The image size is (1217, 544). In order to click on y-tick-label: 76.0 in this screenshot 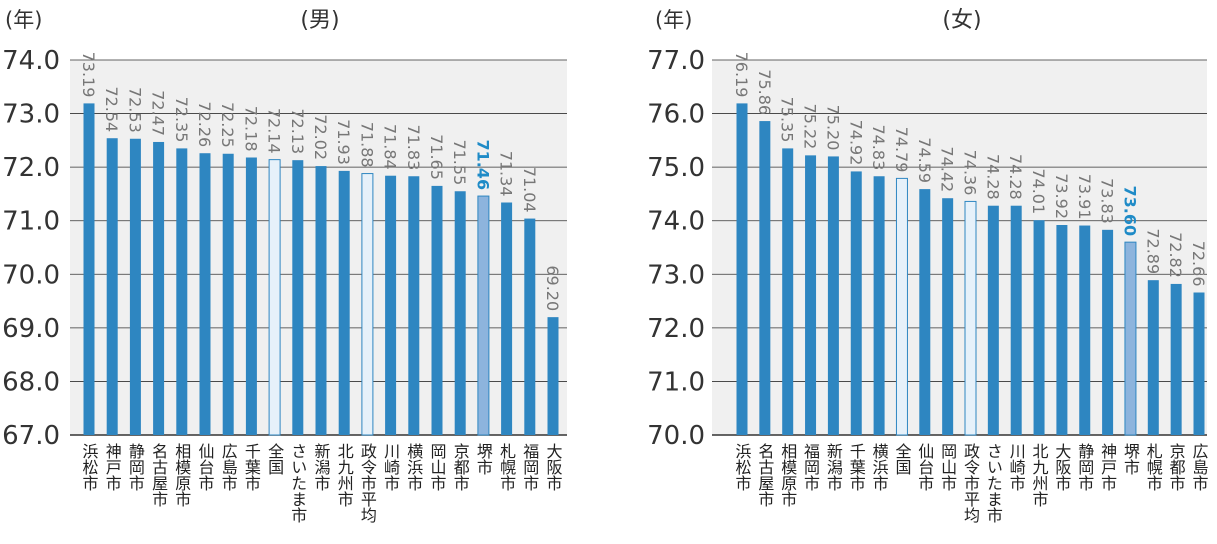, I will do `click(676, 115)`.